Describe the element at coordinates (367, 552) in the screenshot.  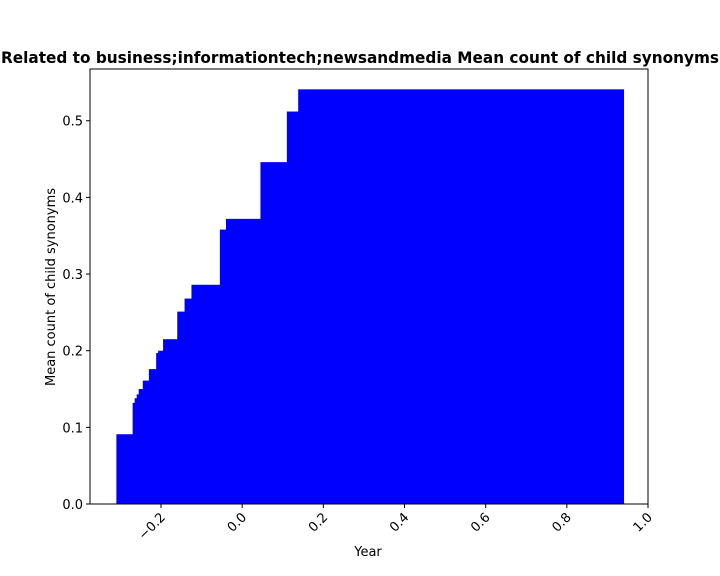
I see `x-axis-label: Year` at that location.